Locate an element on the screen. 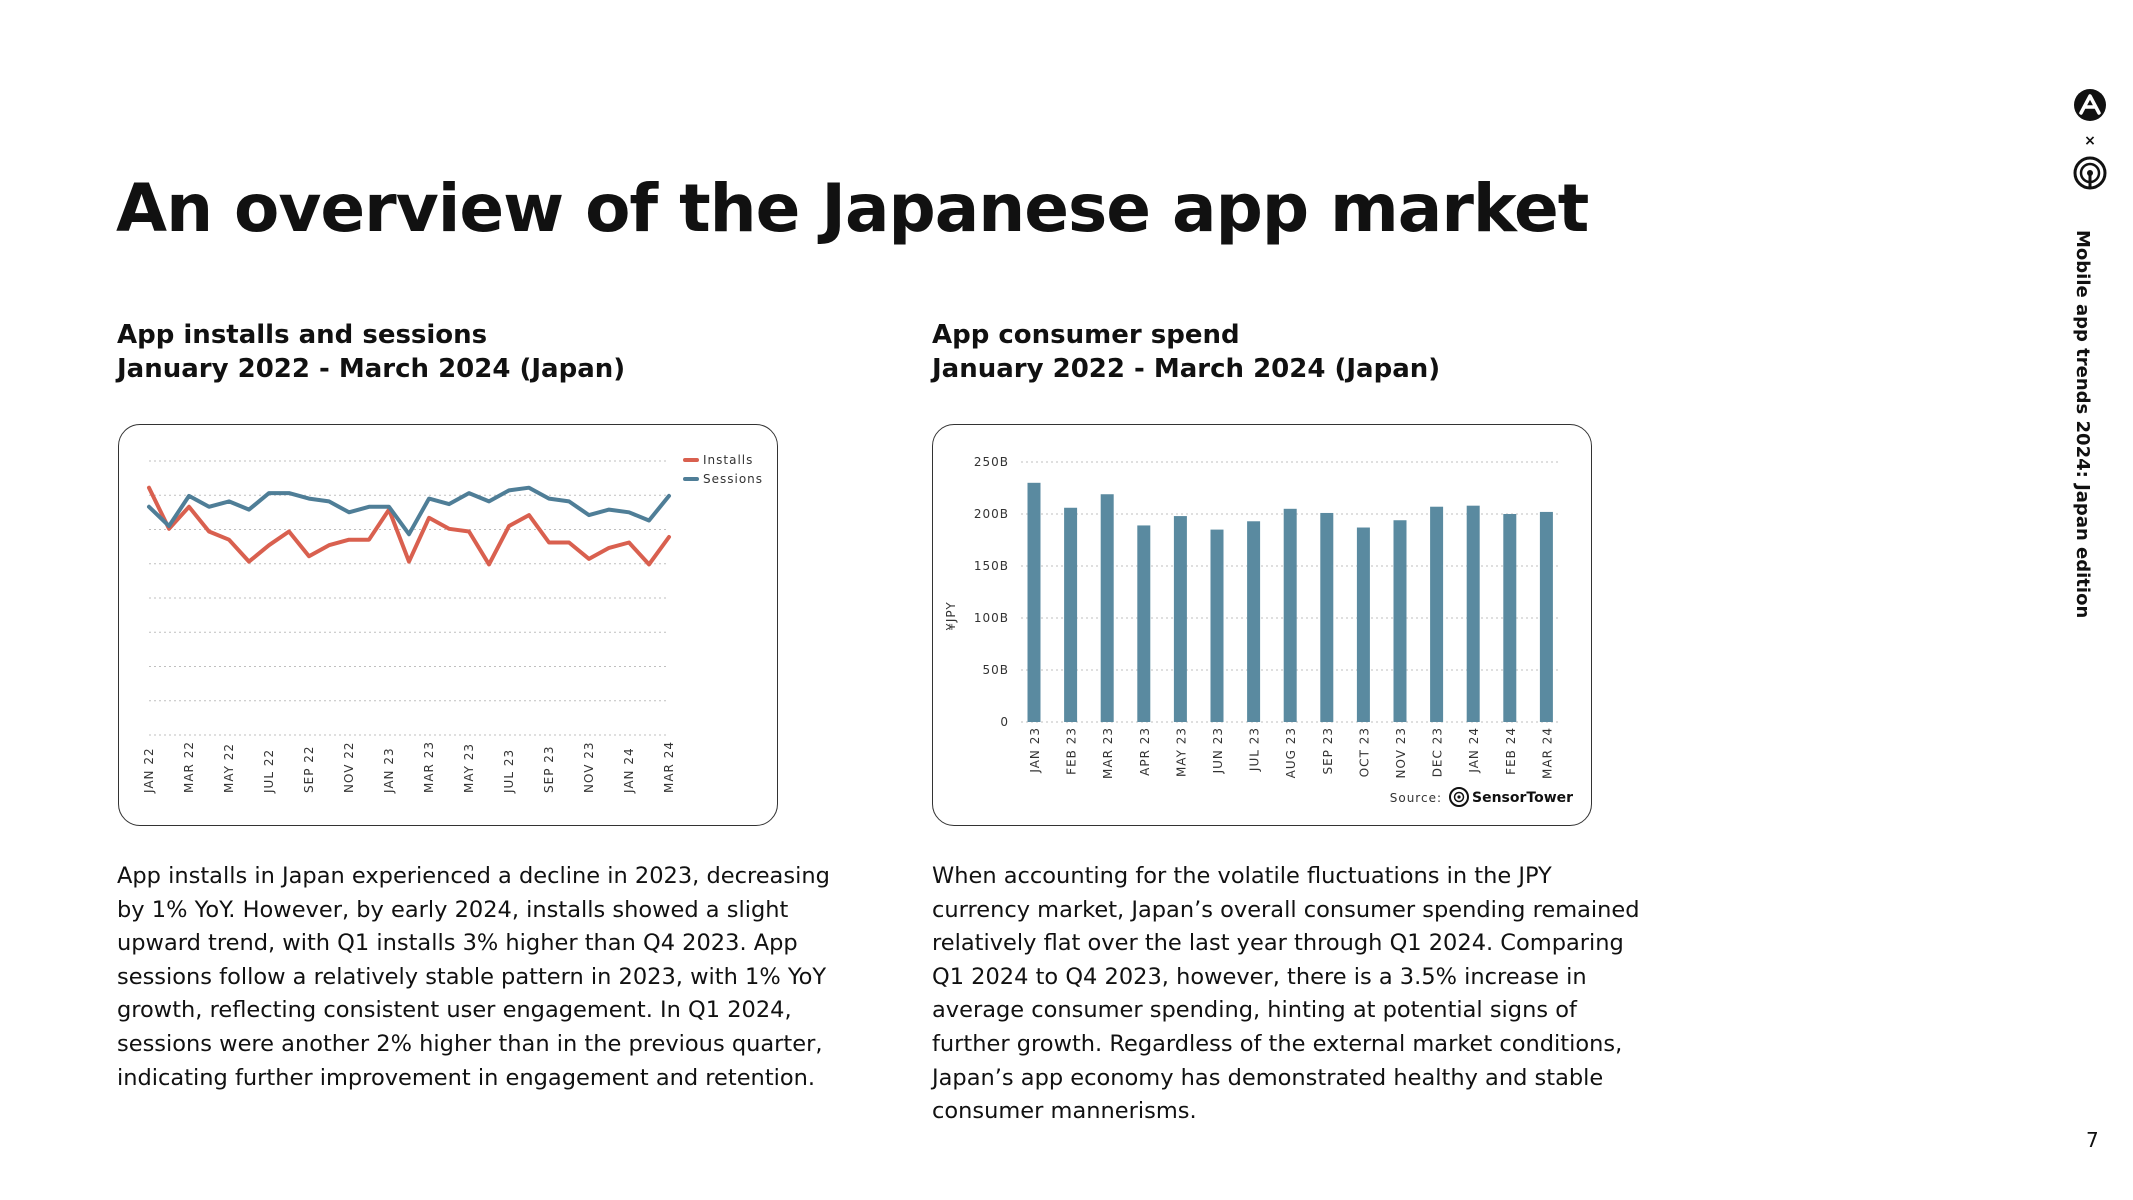  page-title: An overview of the Japanese app market is located at coordinates (852, 208).